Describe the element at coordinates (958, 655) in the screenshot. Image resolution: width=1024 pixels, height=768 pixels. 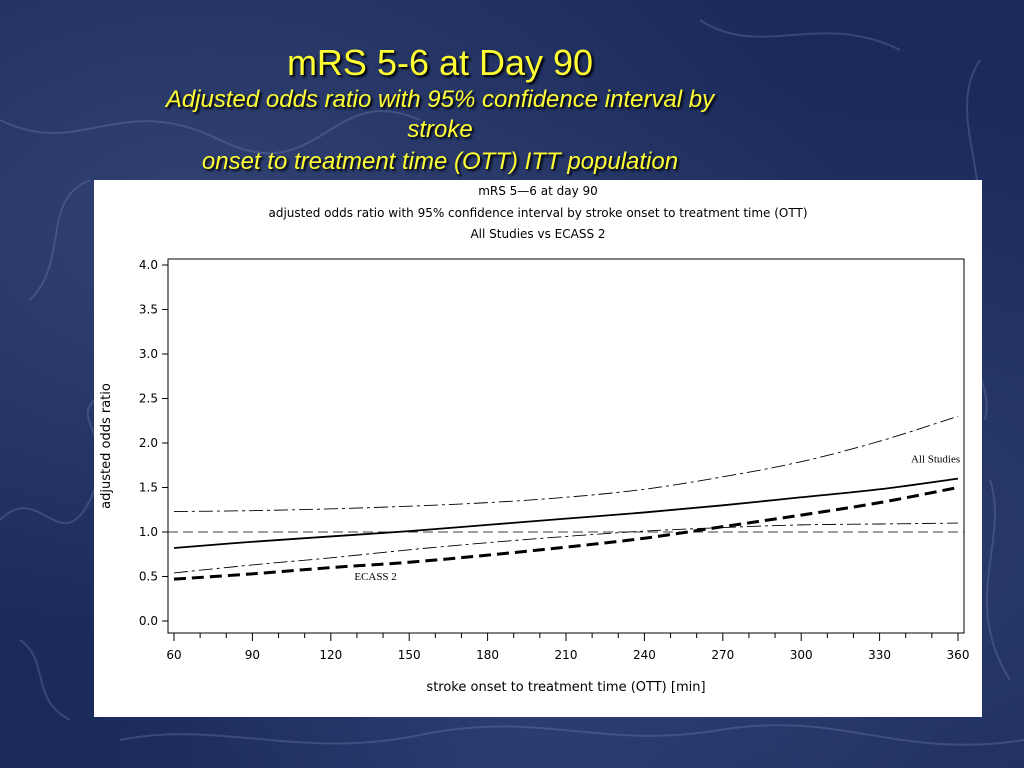
I see `x-tick-label: 360` at that location.